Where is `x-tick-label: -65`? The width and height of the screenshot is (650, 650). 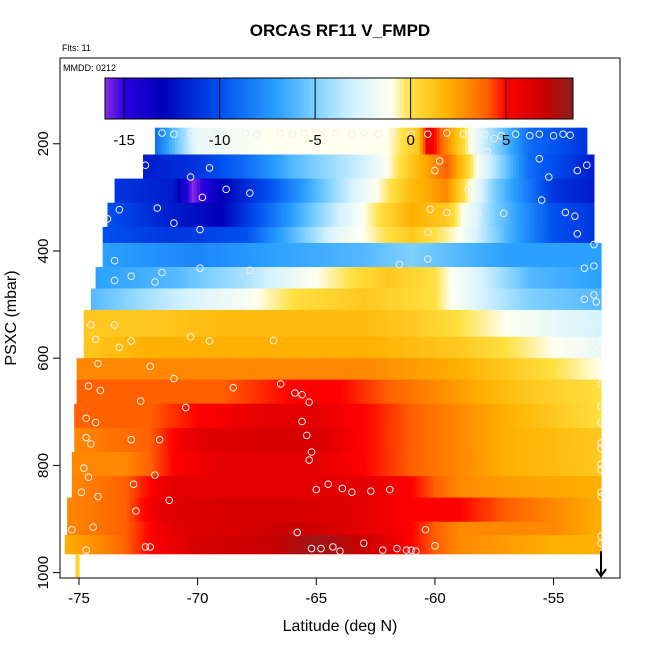
x-tick-label: -65 is located at coordinates (316, 598).